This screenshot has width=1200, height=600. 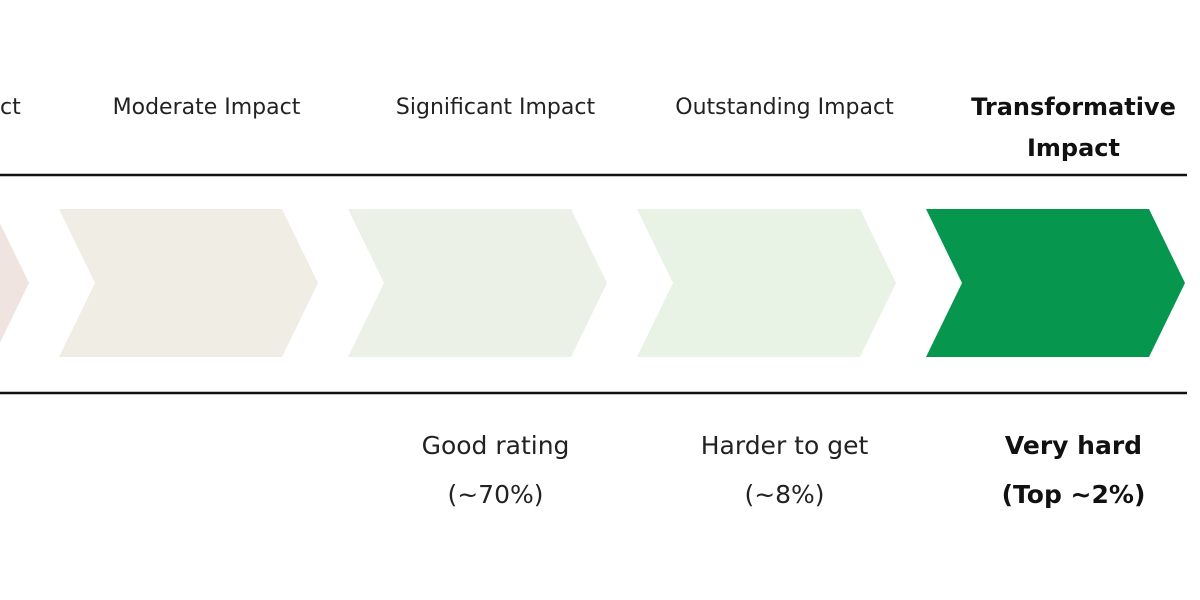 I want to click on stage-note: (~70%), so click(x=495, y=494).